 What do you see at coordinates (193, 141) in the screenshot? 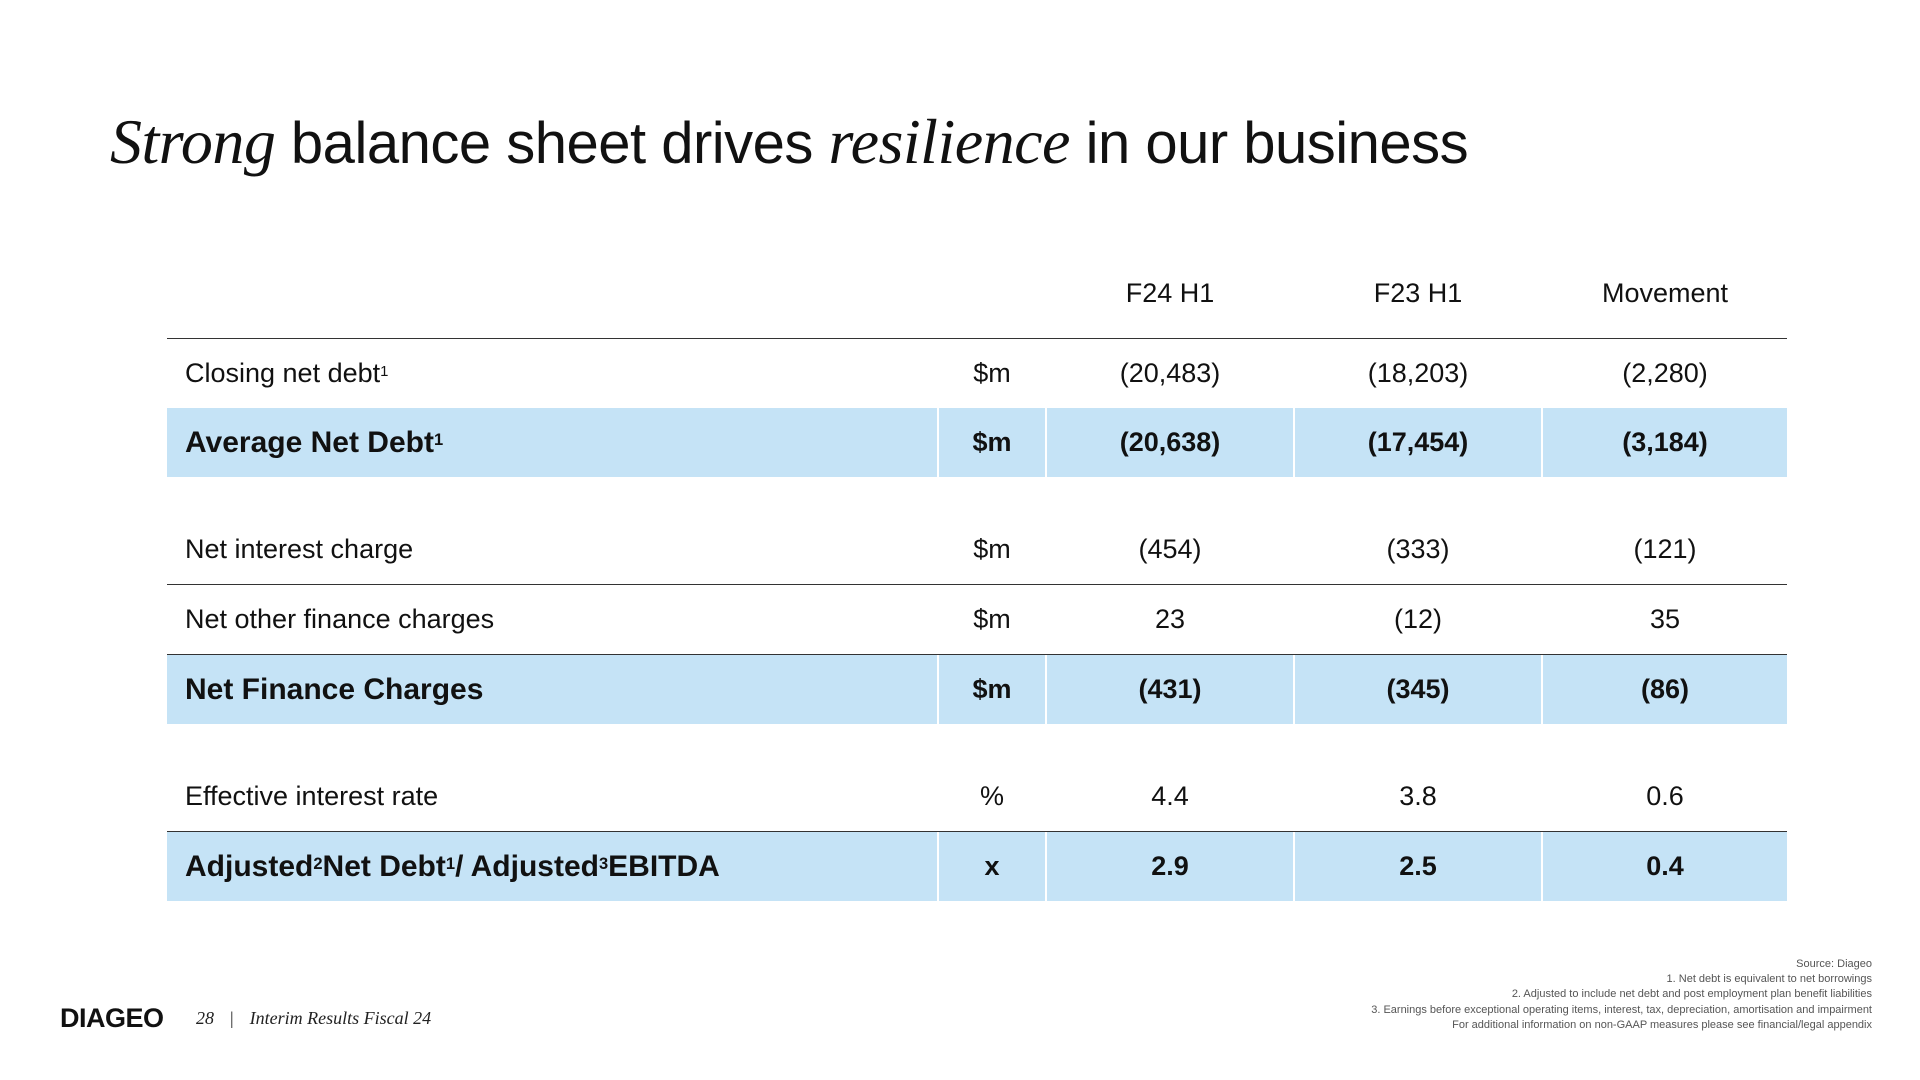
I see `title-strong: Strong` at bounding box center [193, 141].